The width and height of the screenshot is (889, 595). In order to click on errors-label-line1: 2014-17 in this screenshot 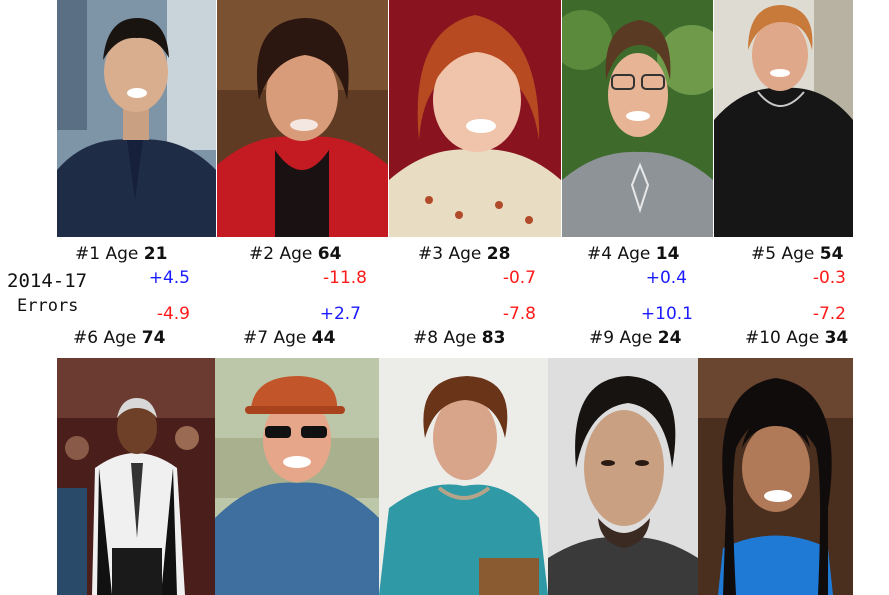, I will do `click(47, 281)`.